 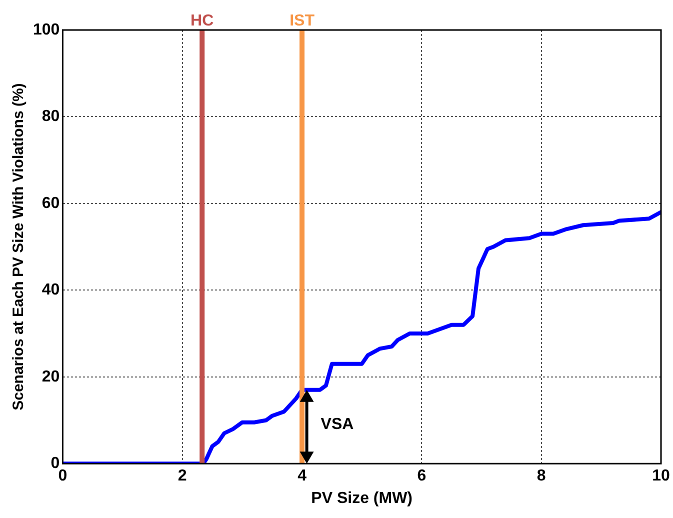 I want to click on x-tick-label: 10, so click(x=661, y=476).